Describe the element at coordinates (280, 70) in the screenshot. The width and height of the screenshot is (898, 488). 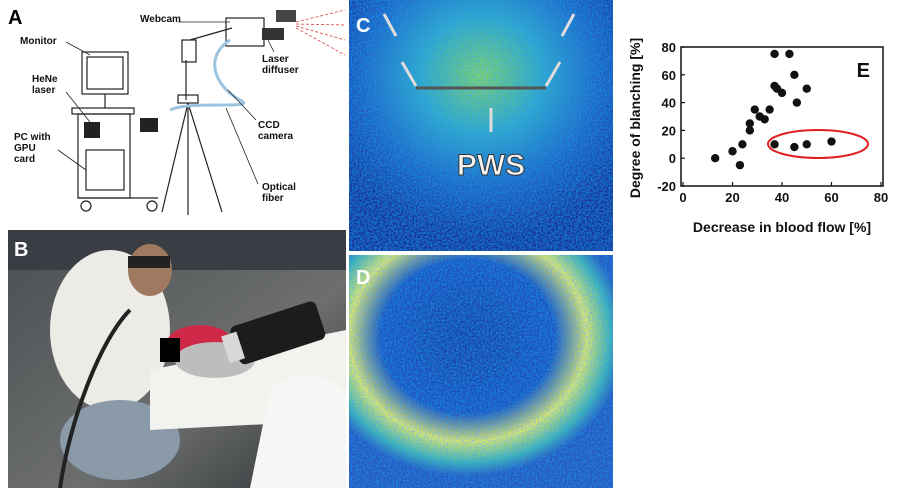
I see `callout: diffuser` at that location.